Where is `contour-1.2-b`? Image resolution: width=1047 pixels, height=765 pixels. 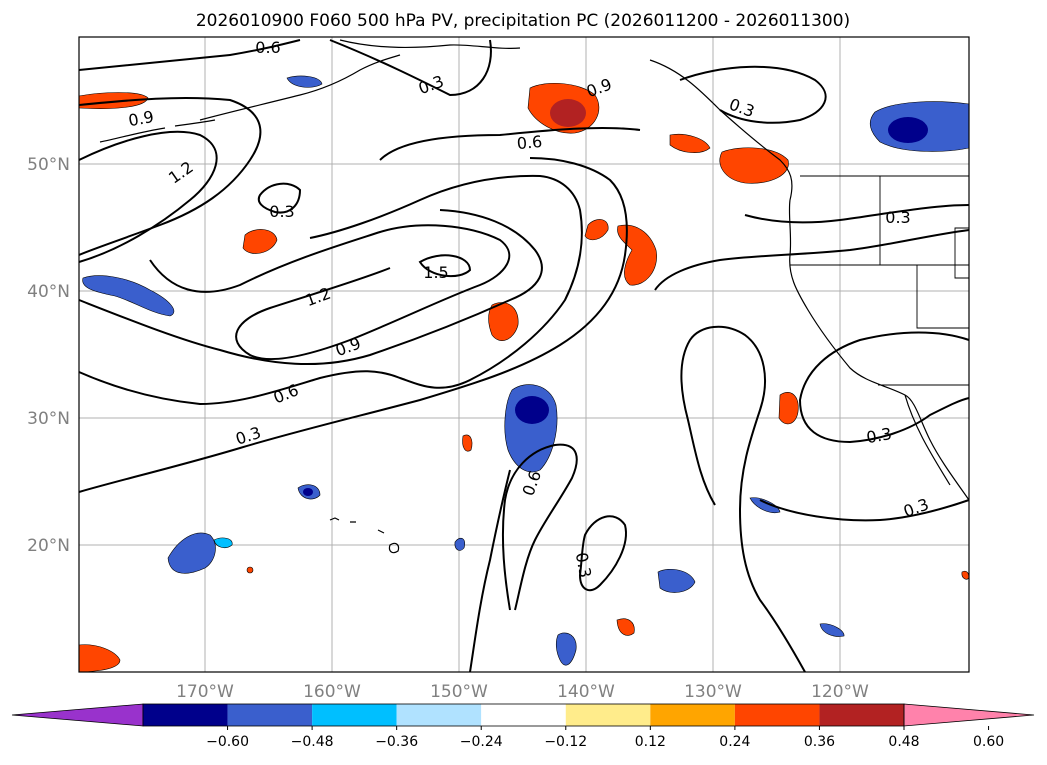
contour-1.2-b is located at coordinates (330, 292).